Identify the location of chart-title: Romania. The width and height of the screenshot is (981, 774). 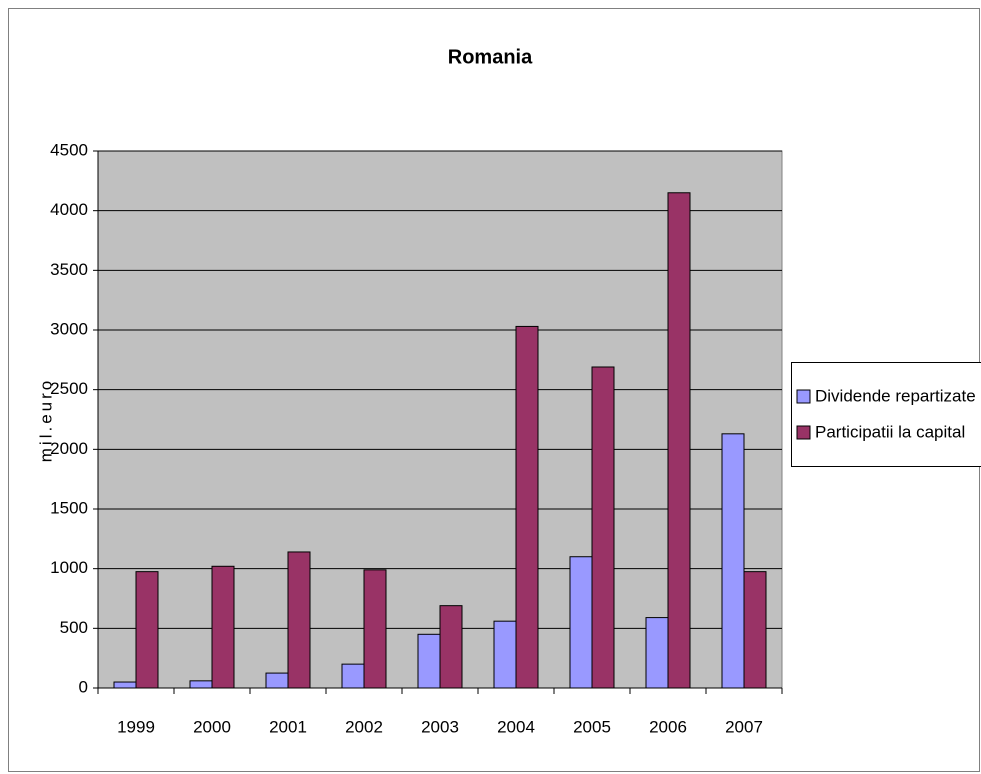
(490, 57).